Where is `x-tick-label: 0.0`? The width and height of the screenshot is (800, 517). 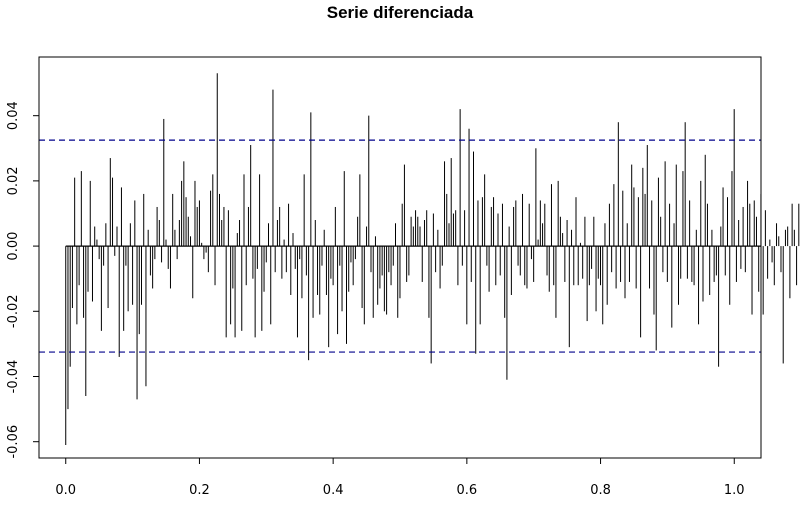
x-tick-label: 0.0 is located at coordinates (65, 490).